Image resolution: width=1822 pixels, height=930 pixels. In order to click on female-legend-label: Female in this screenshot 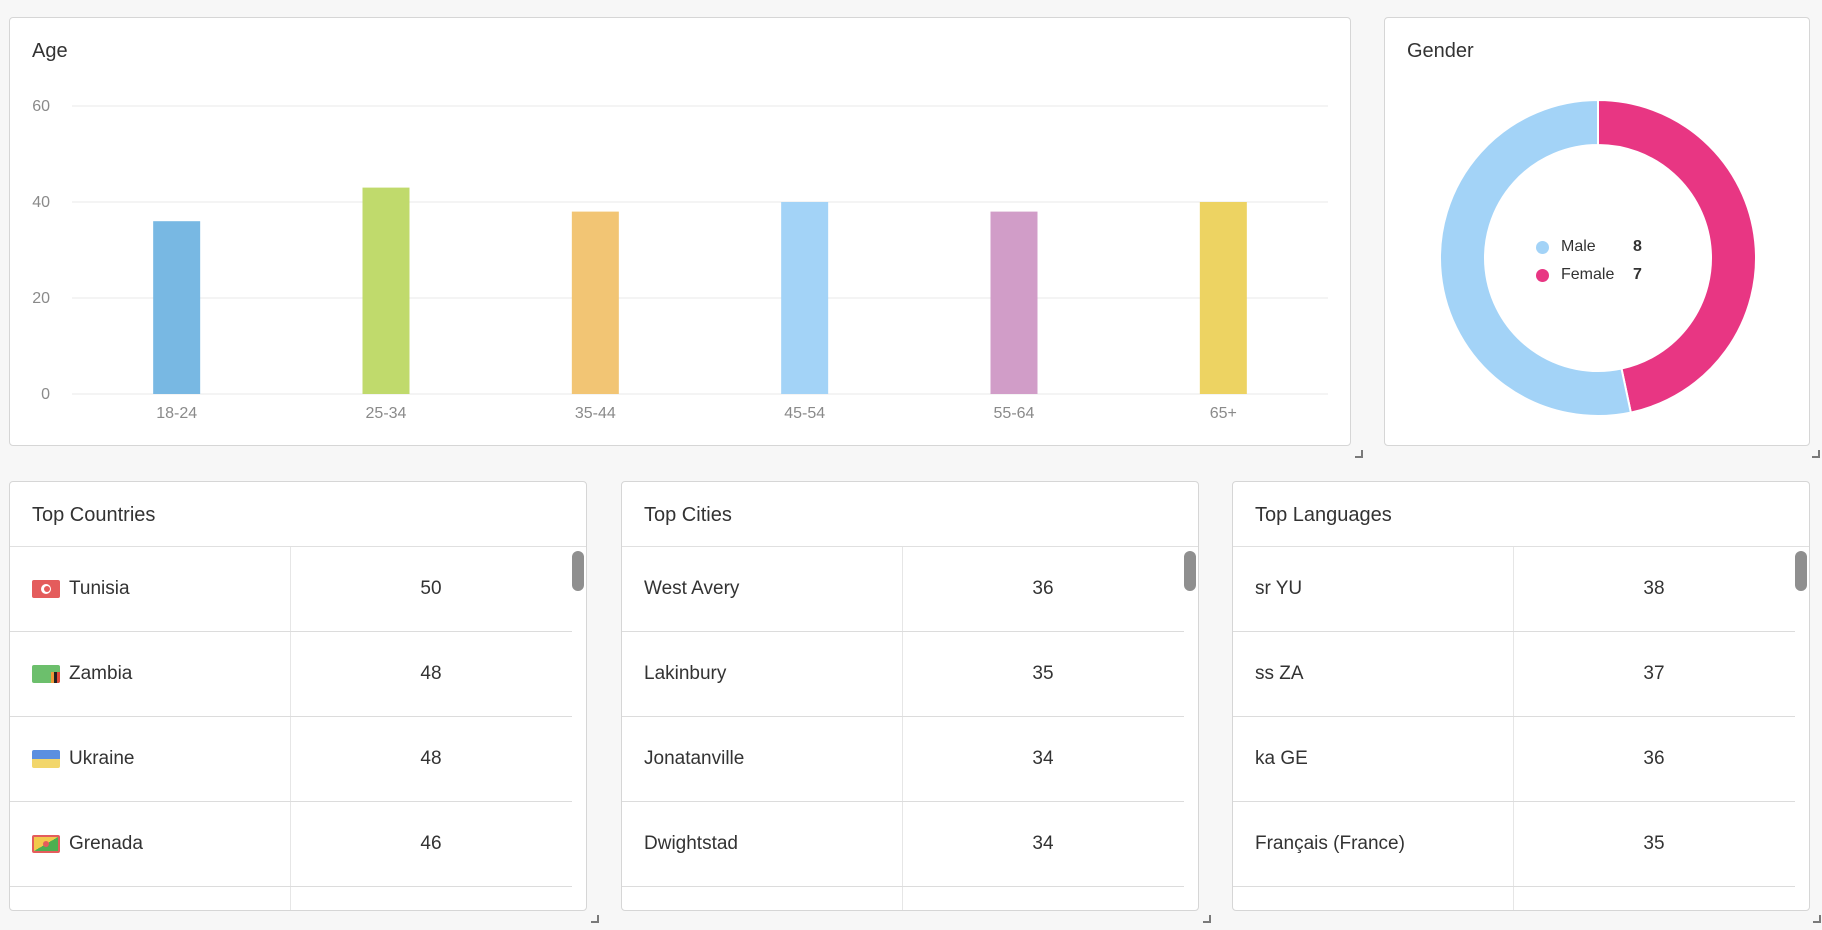, I will do `click(1588, 274)`.